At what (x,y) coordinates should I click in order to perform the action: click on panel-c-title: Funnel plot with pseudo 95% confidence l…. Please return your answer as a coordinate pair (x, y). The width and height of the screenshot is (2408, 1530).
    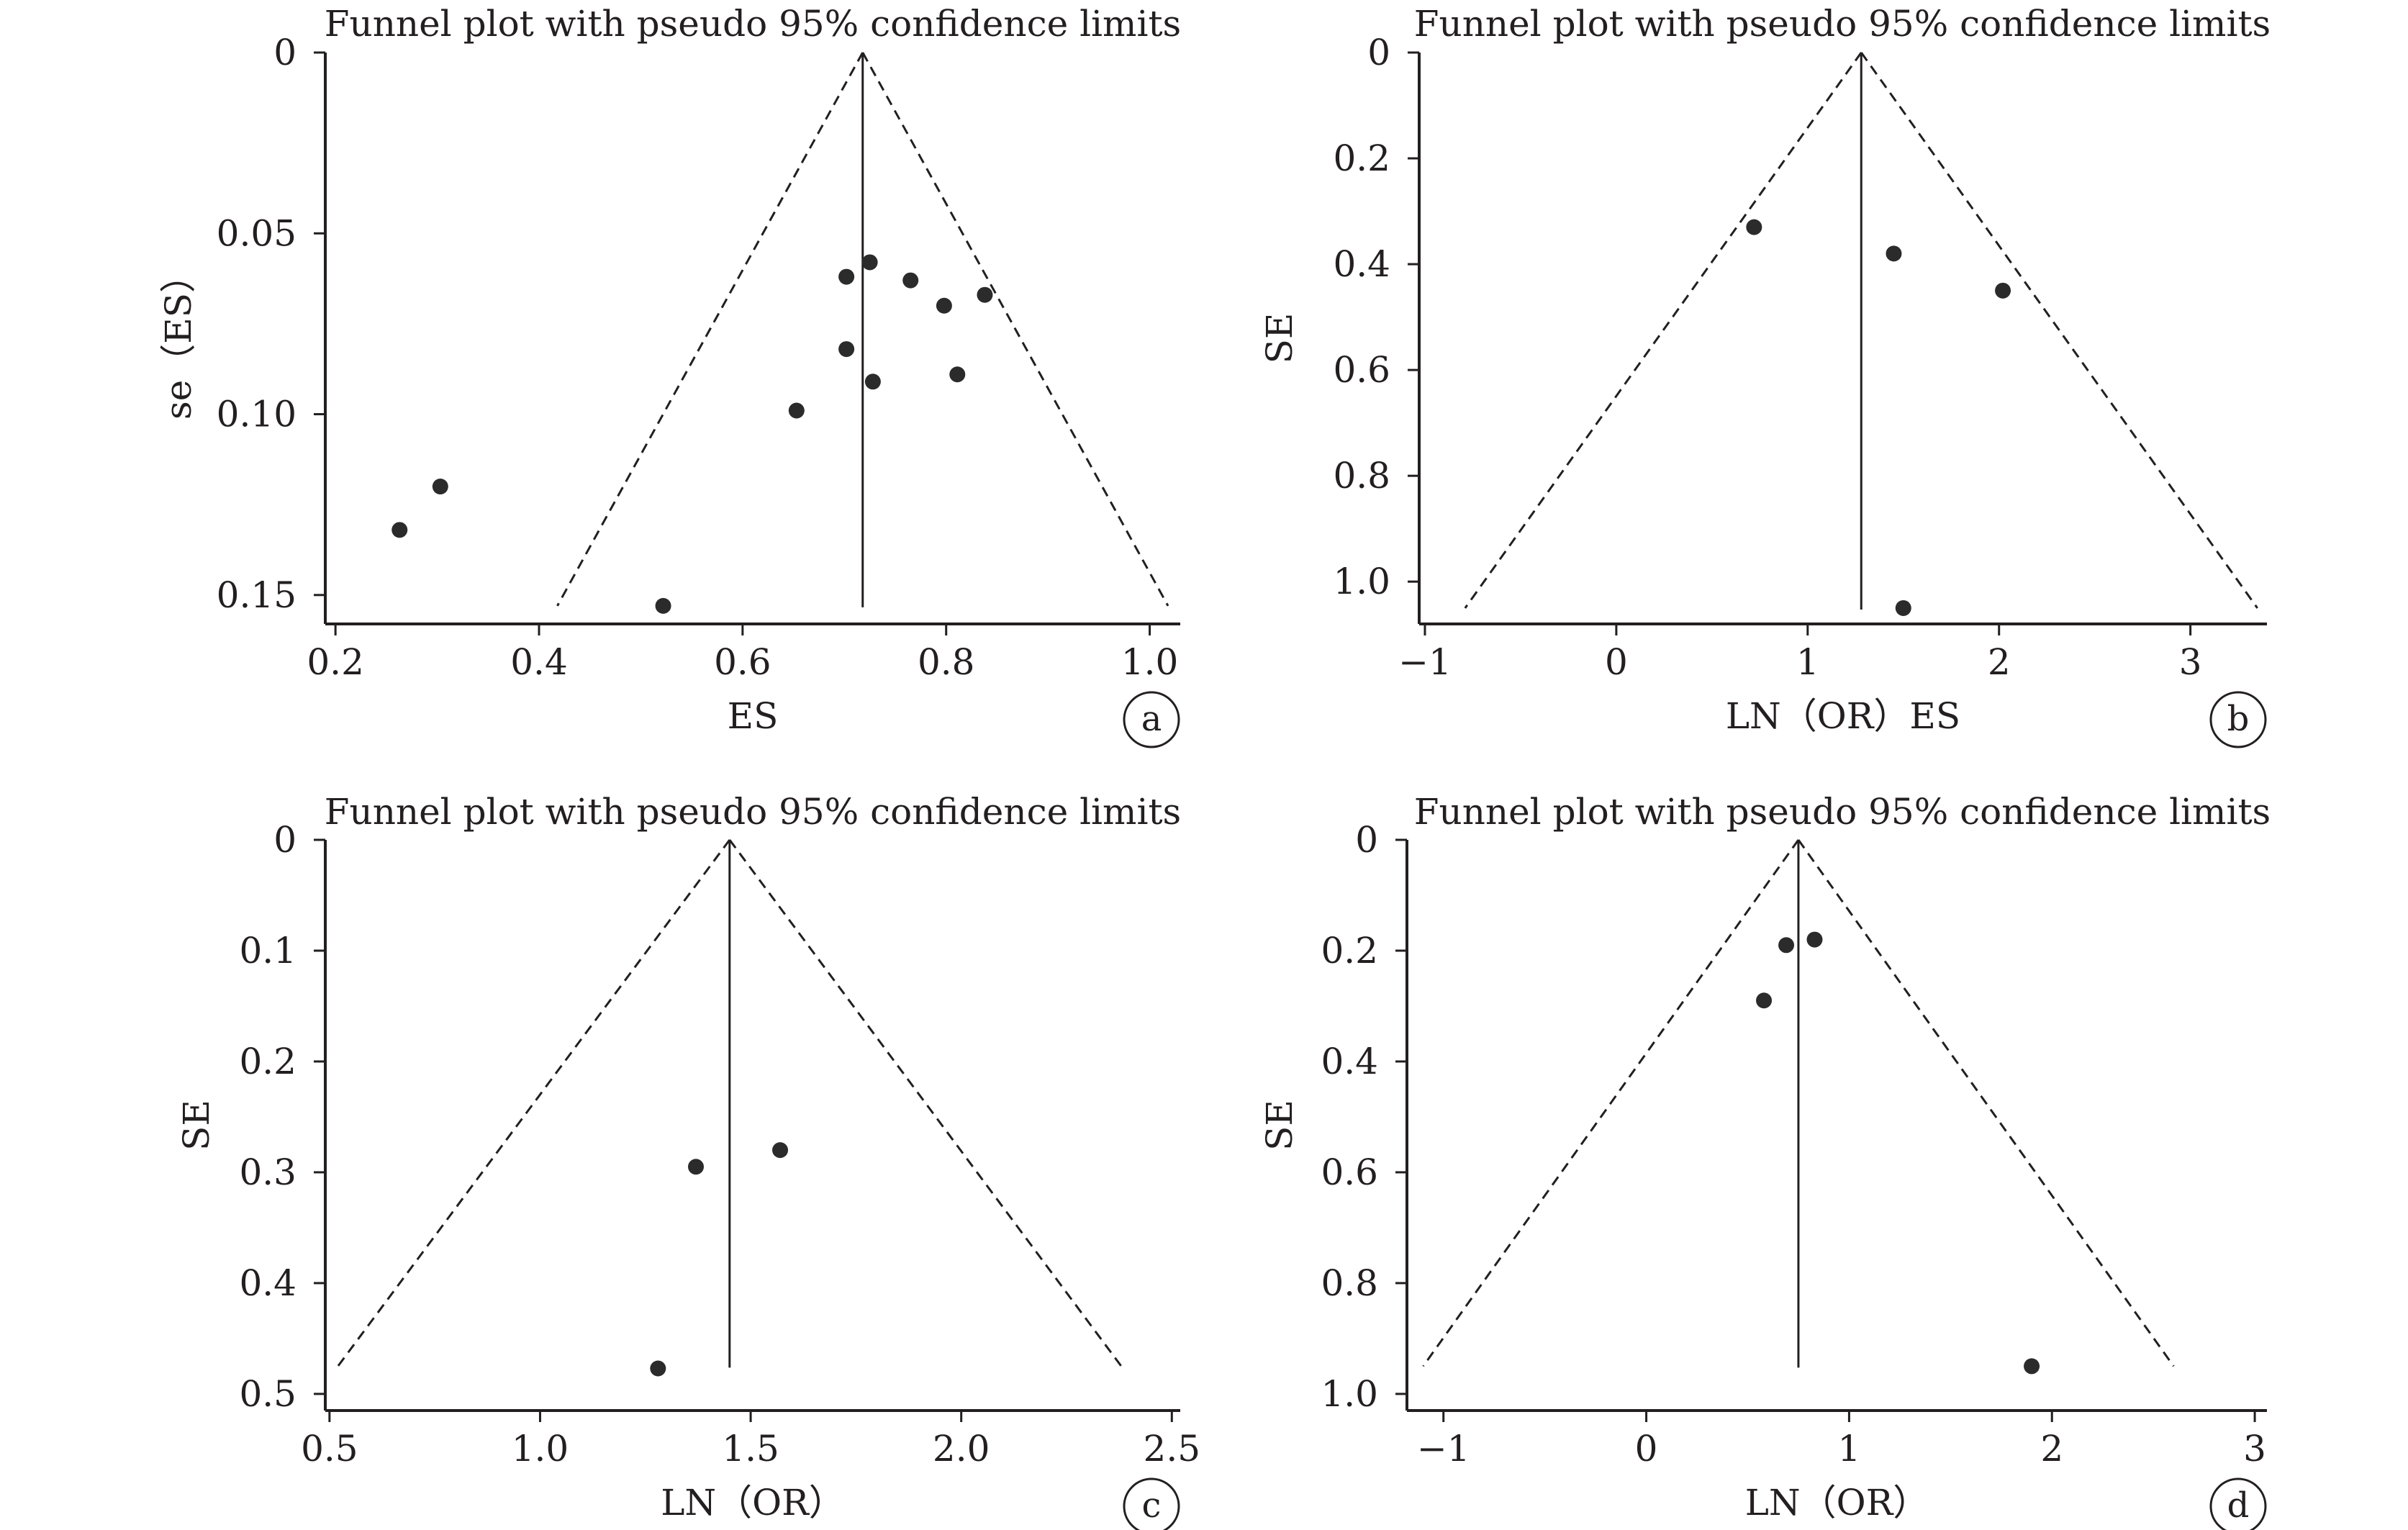
    Looking at the image, I should click on (753, 812).